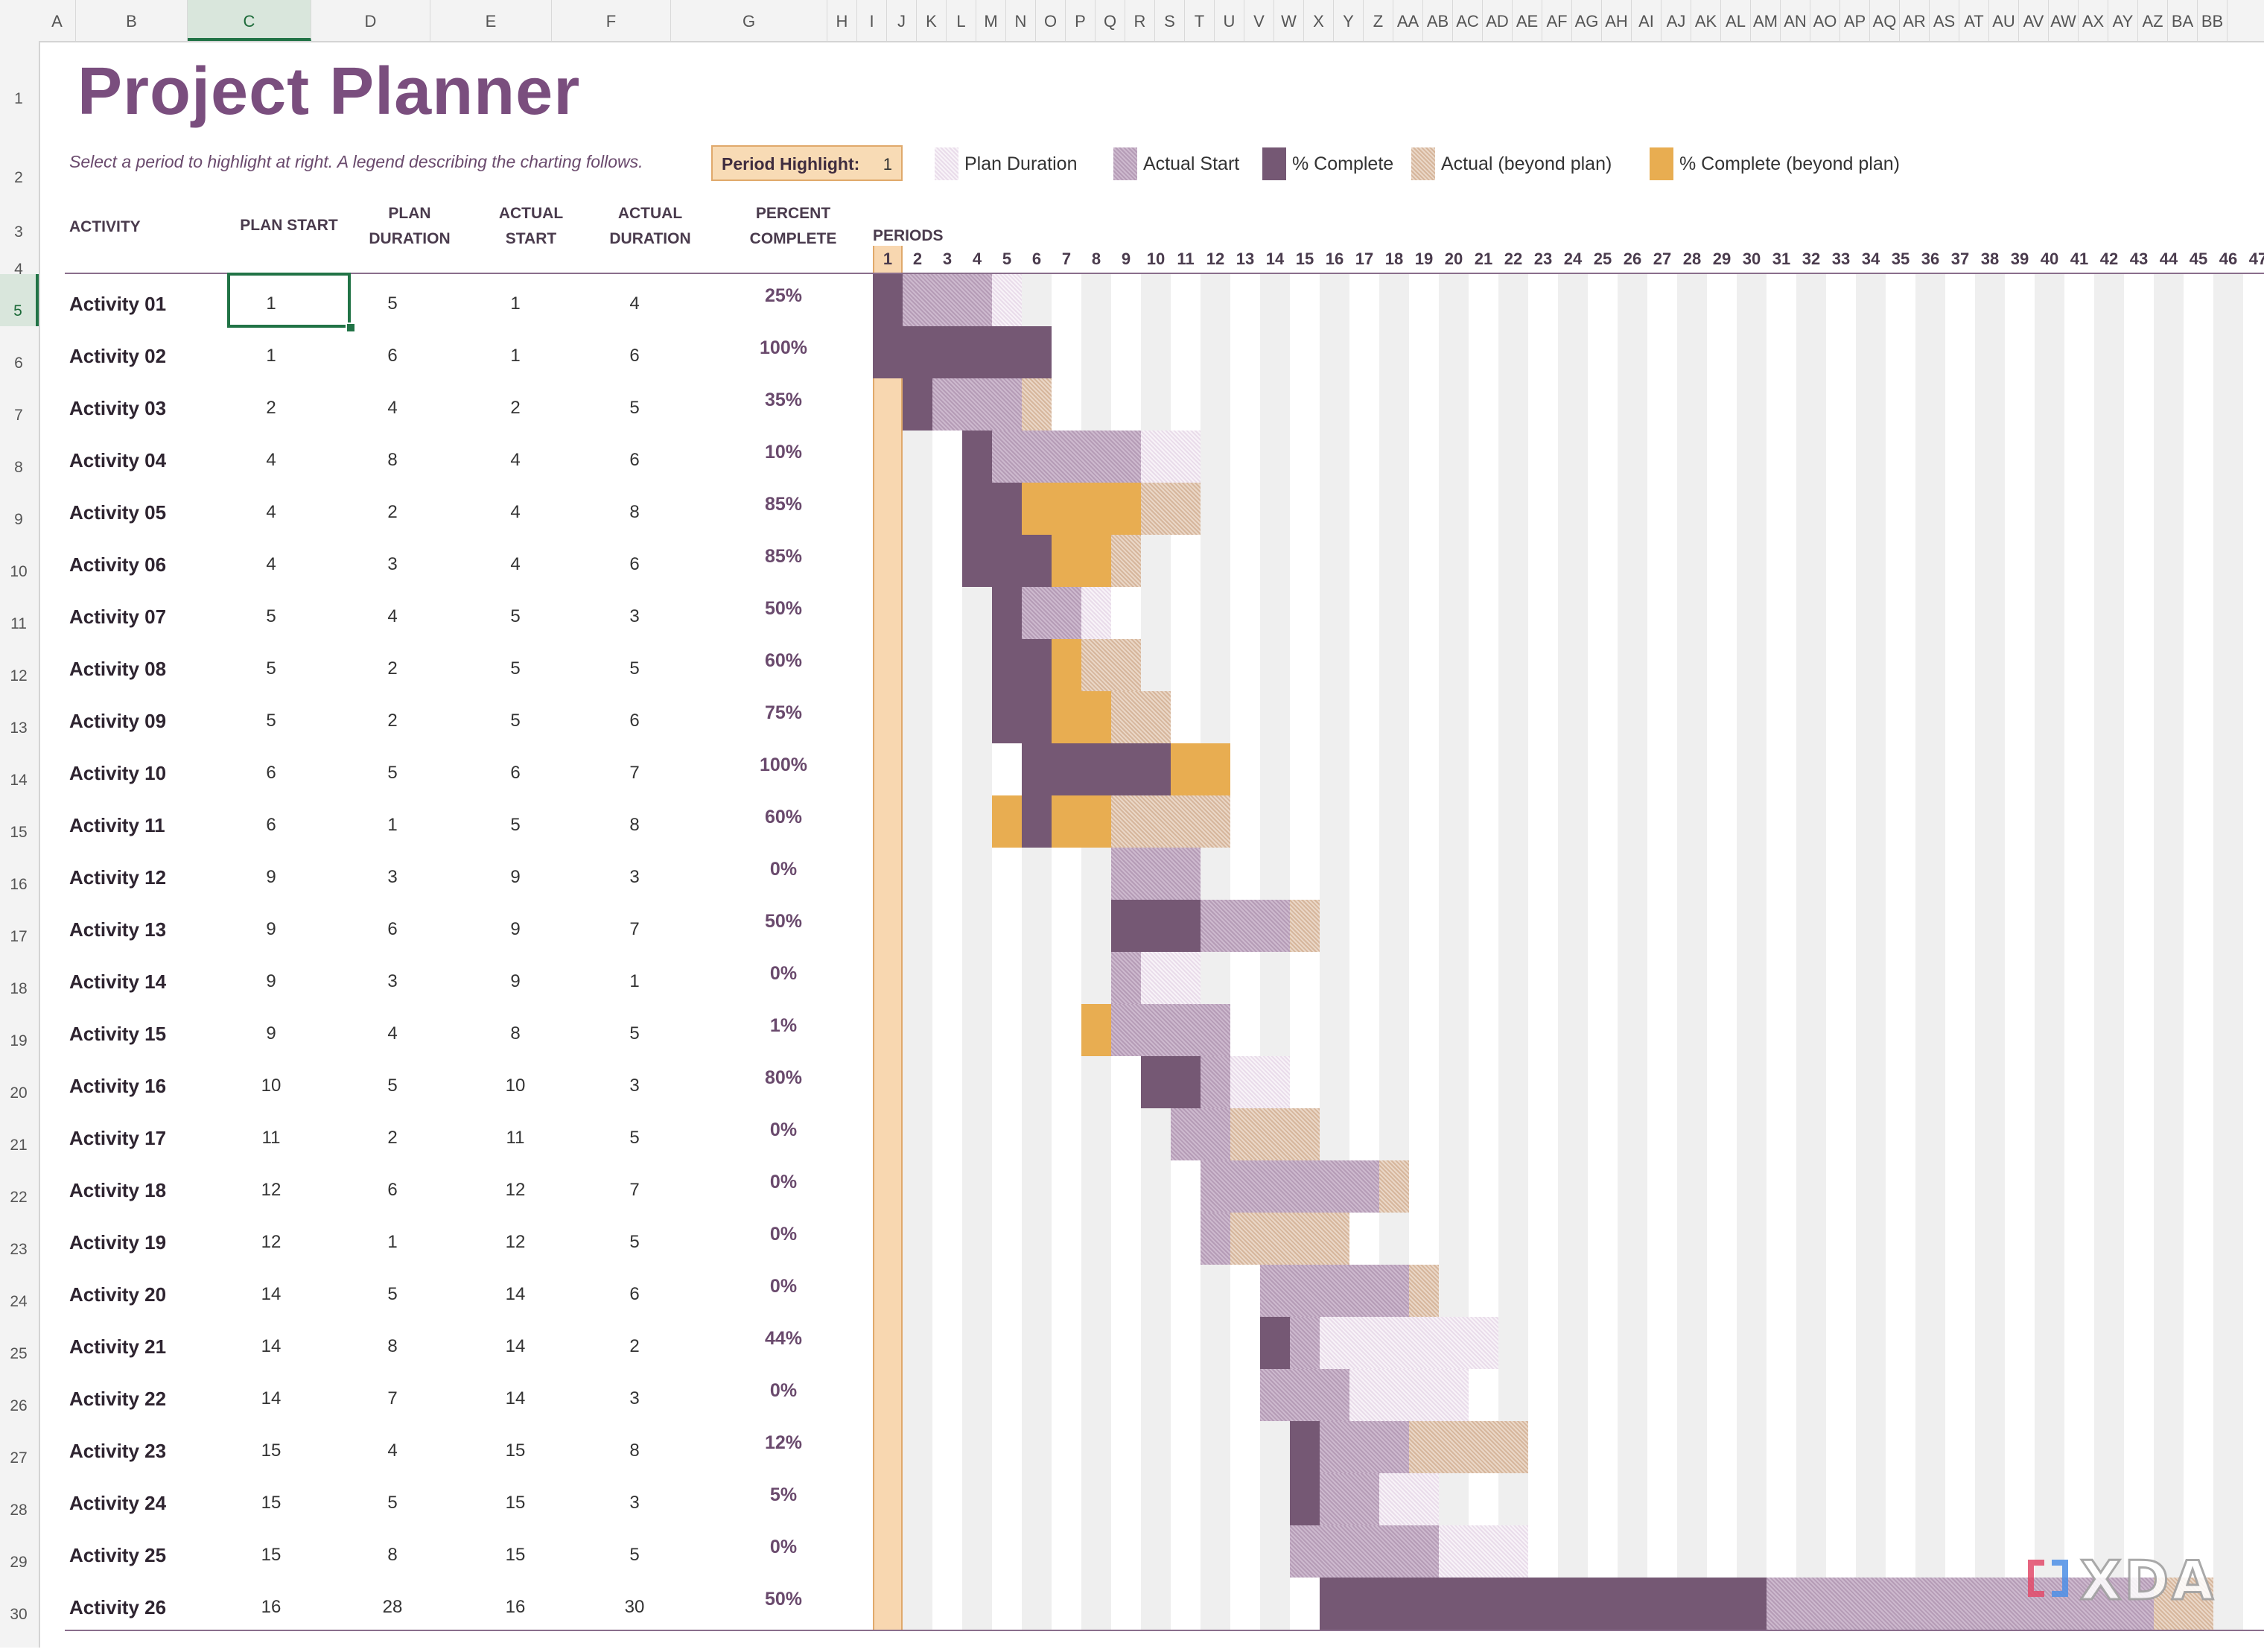 This screenshot has width=2264, height=1652. Describe the element at coordinates (19, 884) in the screenshot. I see `row-header-16: 16` at that location.